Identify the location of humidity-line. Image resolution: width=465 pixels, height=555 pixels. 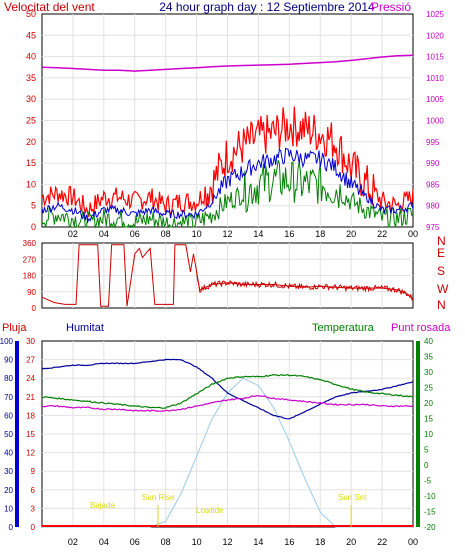
(227, 389).